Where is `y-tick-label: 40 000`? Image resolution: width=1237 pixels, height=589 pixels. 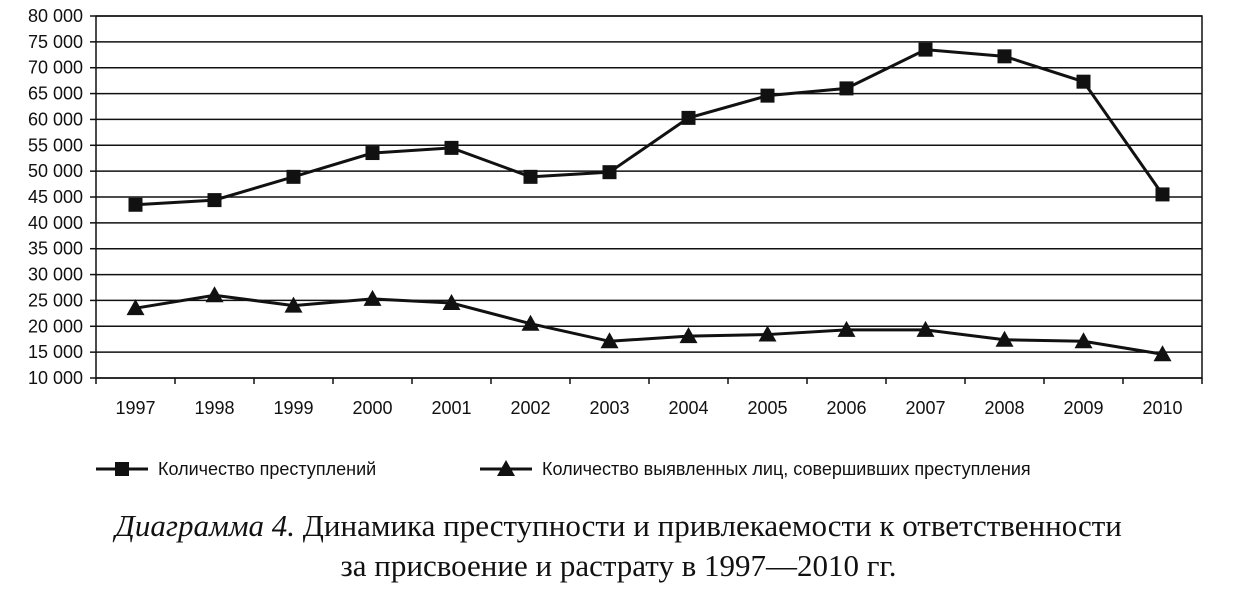
y-tick-label: 40 000 is located at coordinates (55, 223).